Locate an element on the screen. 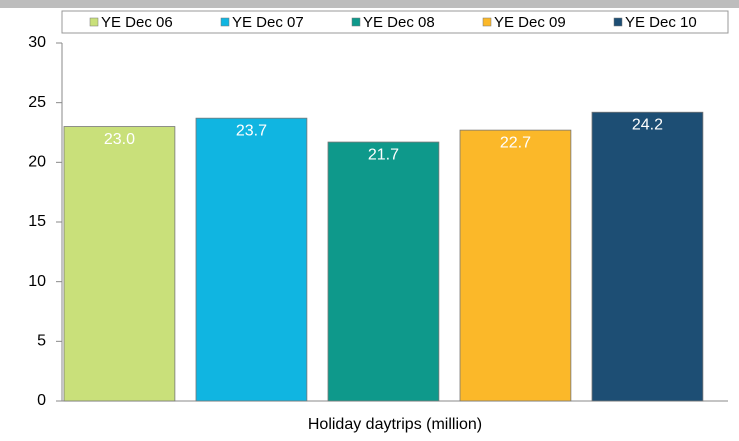 This screenshot has height=441, width=739. y-tick-label: 5 is located at coordinates (41, 341).